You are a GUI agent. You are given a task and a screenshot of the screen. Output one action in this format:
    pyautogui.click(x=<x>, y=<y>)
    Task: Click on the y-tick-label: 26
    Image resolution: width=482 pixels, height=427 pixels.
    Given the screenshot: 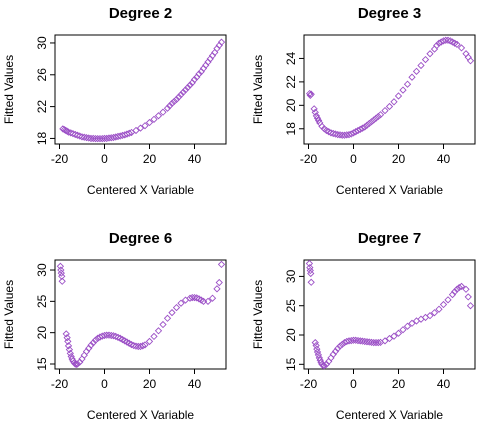 What is the action you would take?
    pyautogui.click(x=42, y=75)
    